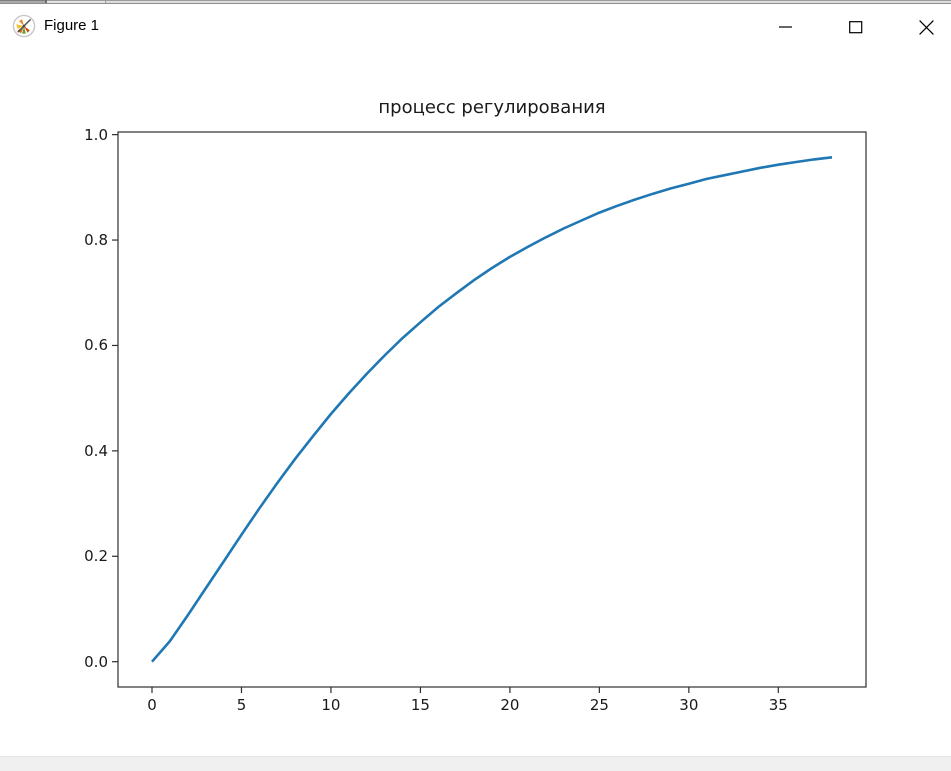  What do you see at coordinates (420, 705) in the screenshot?
I see `x-tick-label: 15` at bounding box center [420, 705].